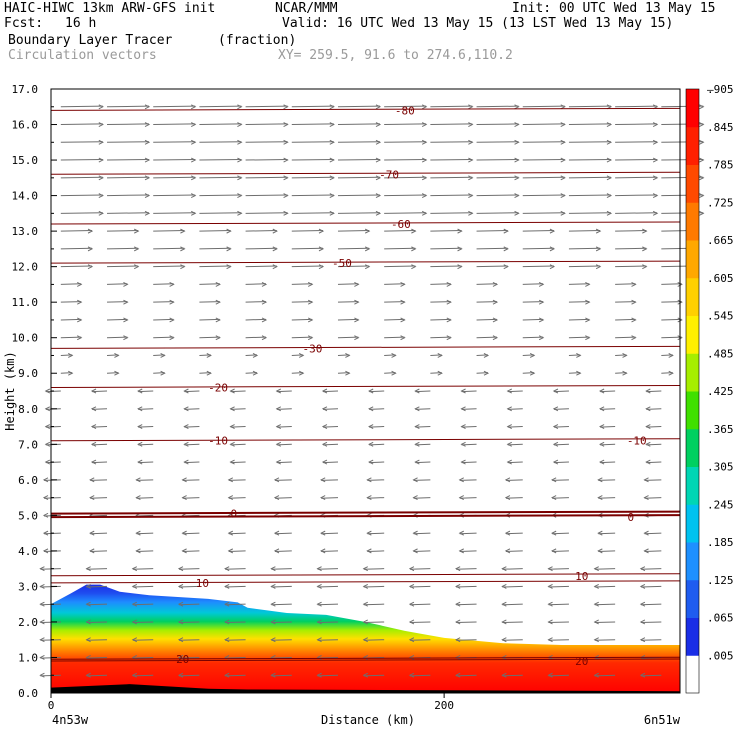  Describe the element at coordinates (365, 512) in the screenshot. I see `isotherm-line` at that location.